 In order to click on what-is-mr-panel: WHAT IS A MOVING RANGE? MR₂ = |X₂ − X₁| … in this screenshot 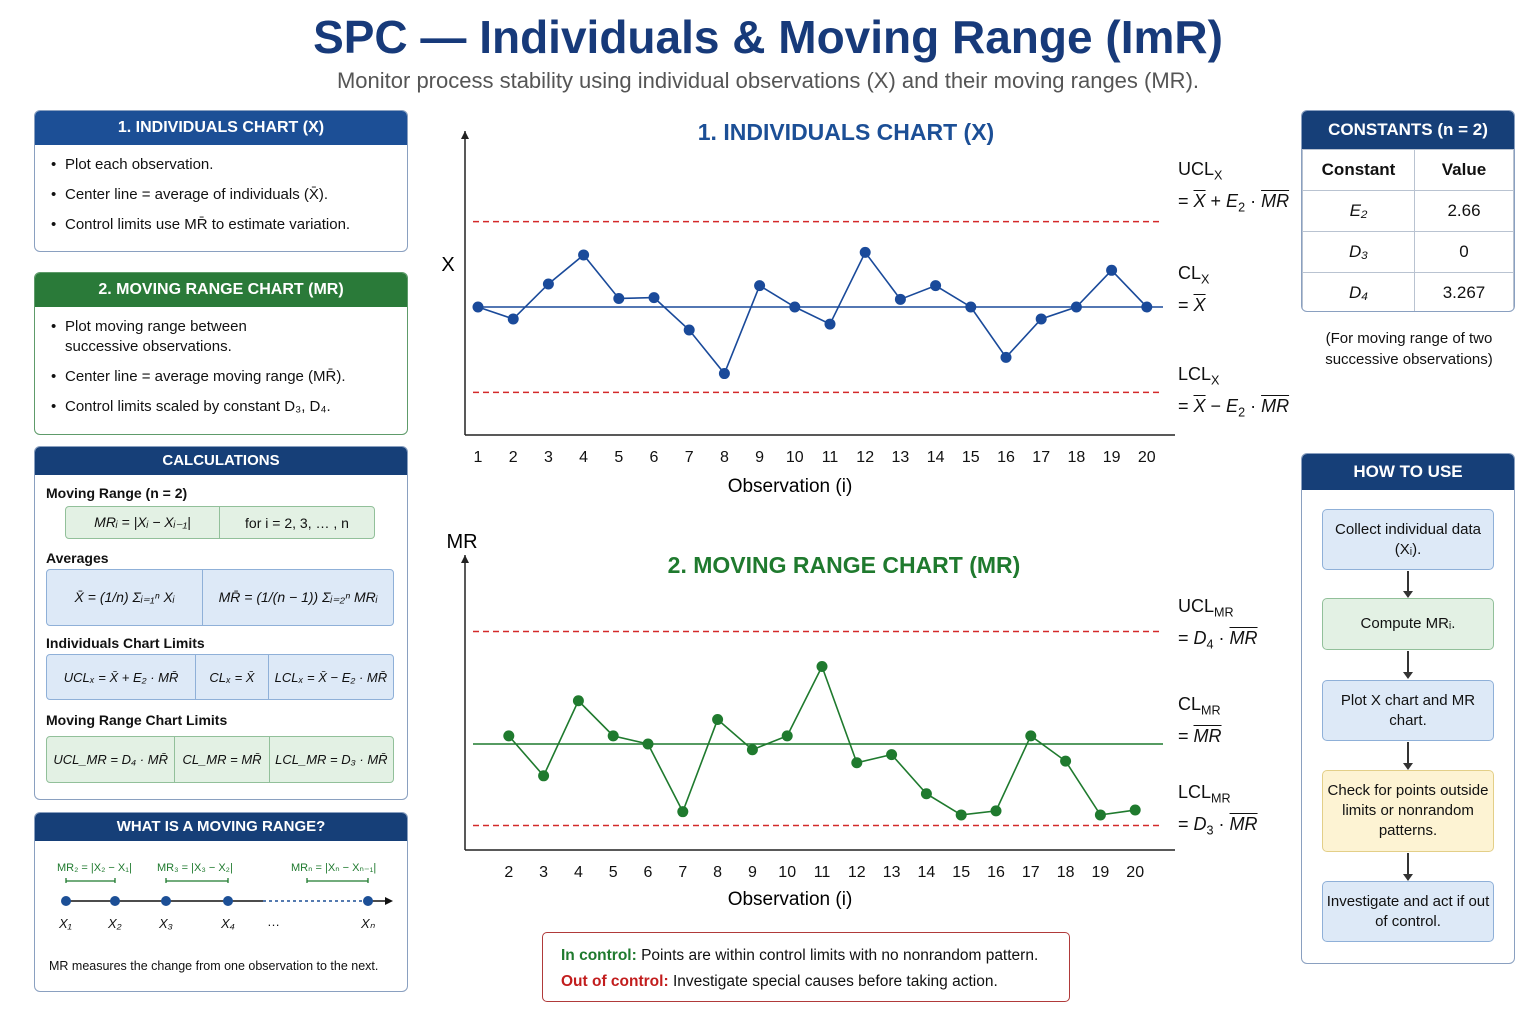, I will do `click(221, 902)`.